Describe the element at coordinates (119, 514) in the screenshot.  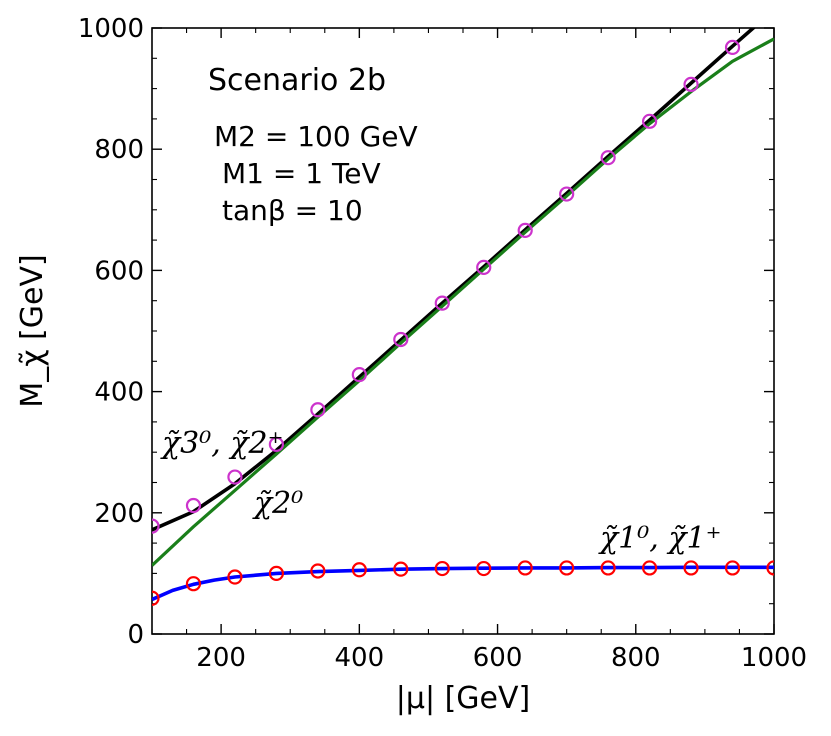
I see `y-tick-label: 200` at that location.